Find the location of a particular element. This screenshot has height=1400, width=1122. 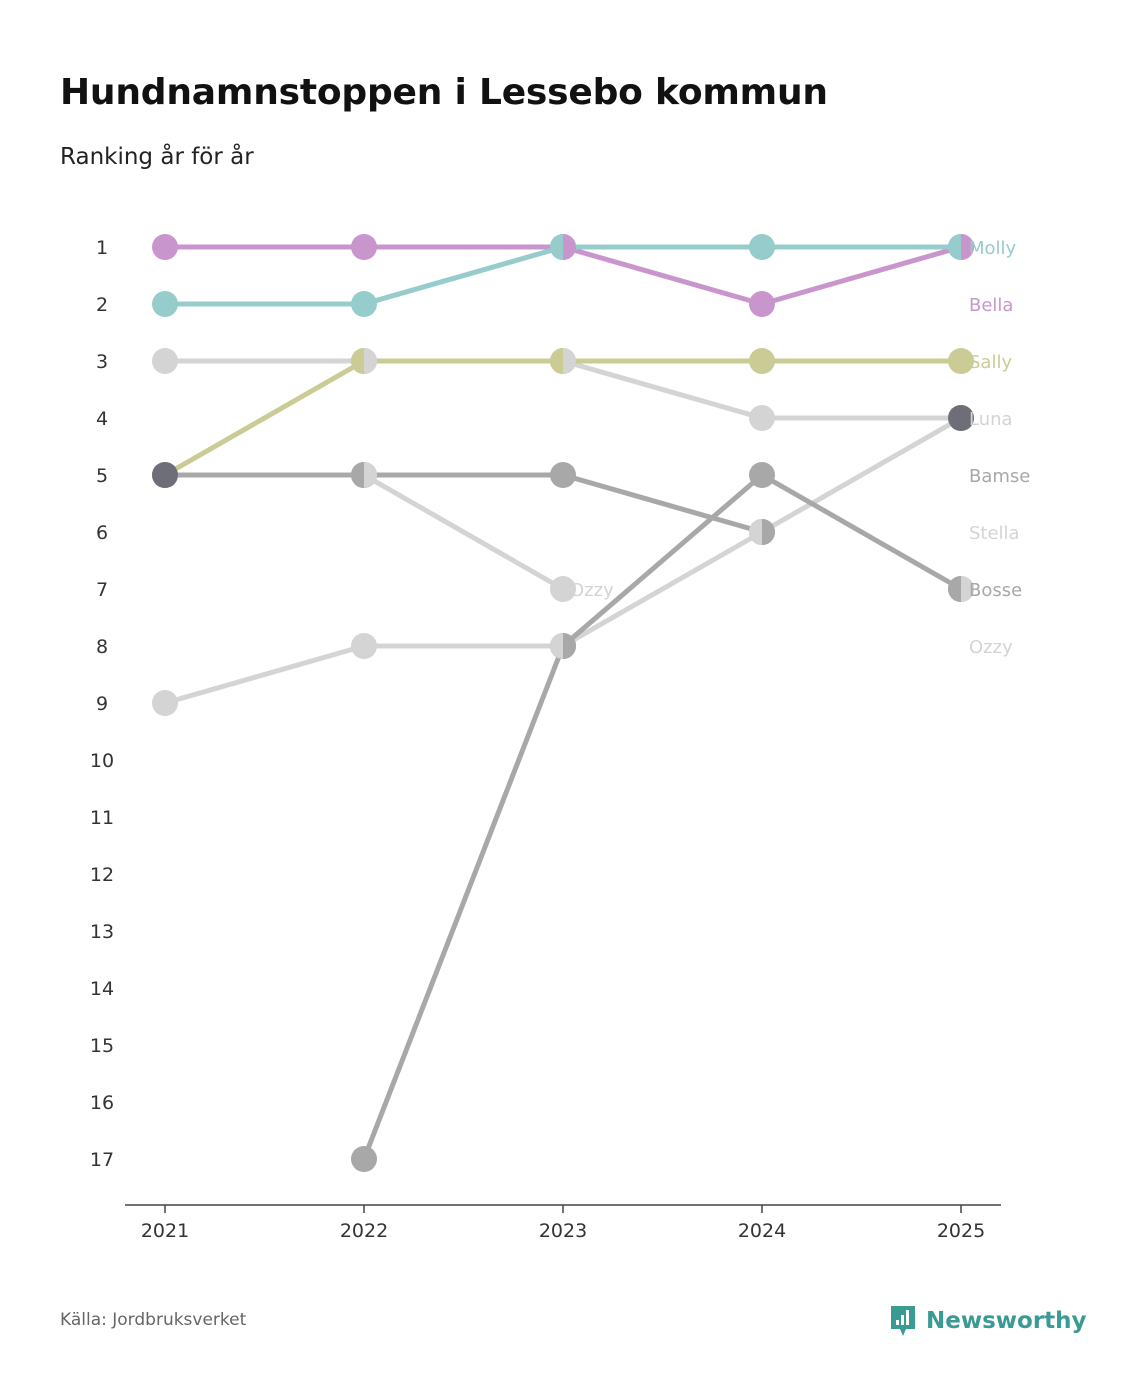

y-tick-label: 9 is located at coordinates (102, 704).